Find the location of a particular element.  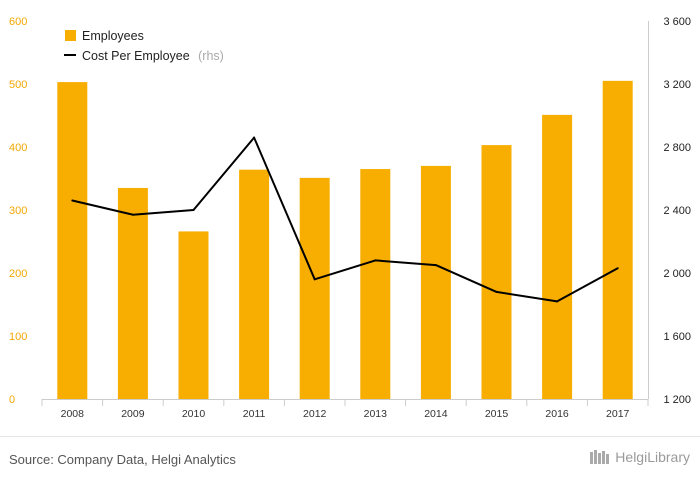

y-right-tick-label: 3 600 is located at coordinates (677, 22).